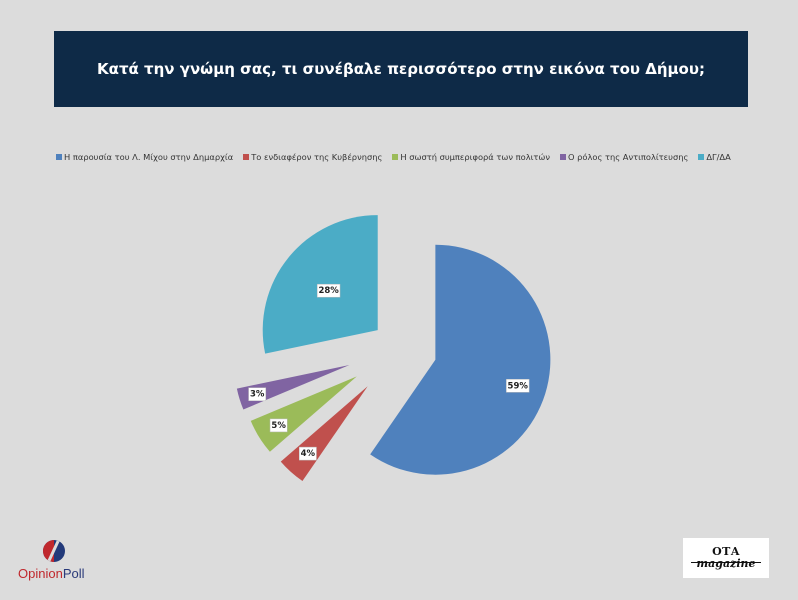  I want to click on data-label-text: 4%, so click(308, 454).